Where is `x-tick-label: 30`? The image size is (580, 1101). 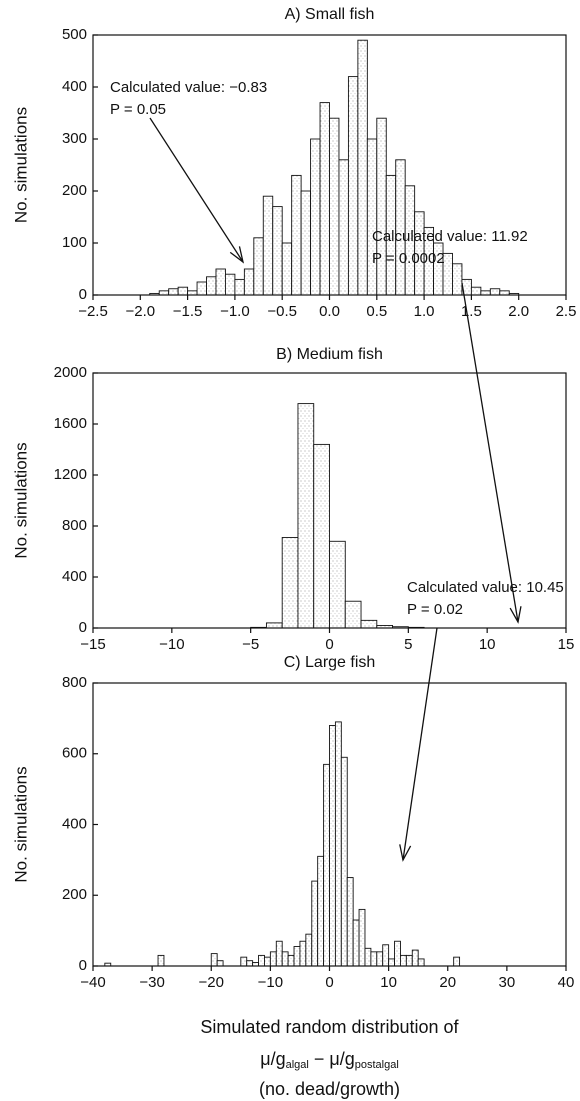
x-tick-label: 30 is located at coordinates (507, 982).